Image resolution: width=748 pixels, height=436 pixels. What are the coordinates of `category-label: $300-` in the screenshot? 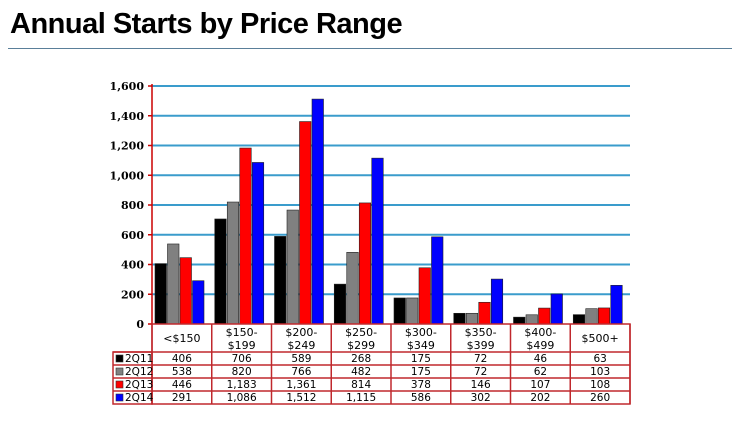 It's located at (421, 332).